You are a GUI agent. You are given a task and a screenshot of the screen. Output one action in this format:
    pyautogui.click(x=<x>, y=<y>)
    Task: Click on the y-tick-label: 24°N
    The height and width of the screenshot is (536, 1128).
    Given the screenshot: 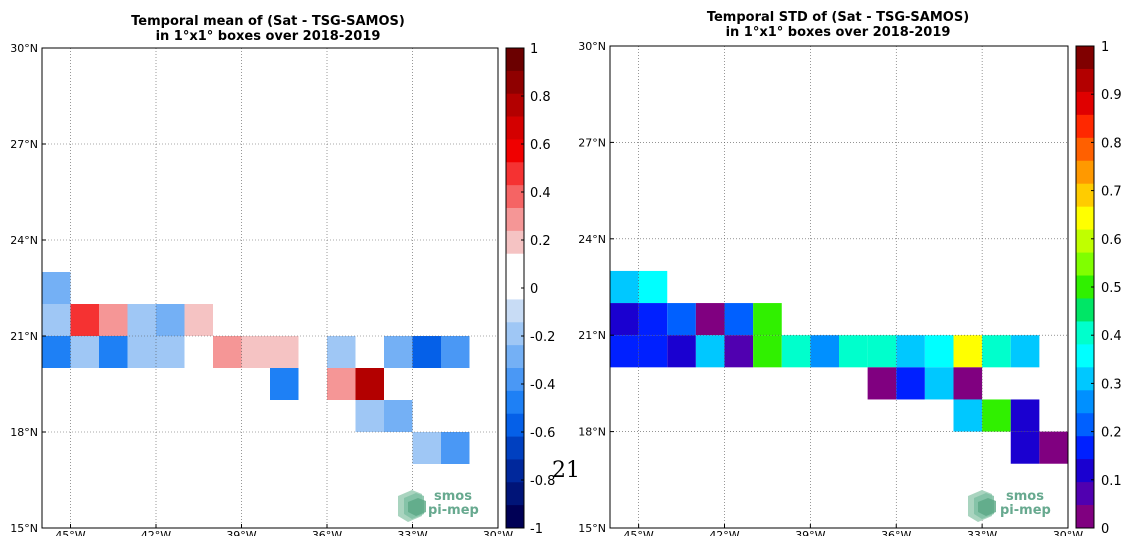 What is the action you would take?
    pyautogui.click(x=592, y=239)
    